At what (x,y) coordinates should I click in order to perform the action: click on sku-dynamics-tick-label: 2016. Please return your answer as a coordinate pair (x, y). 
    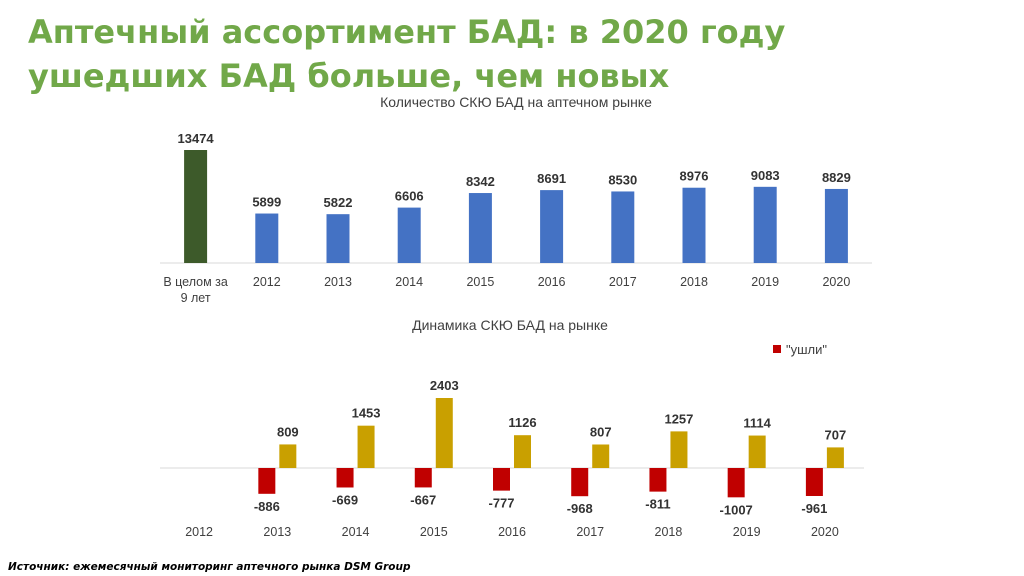
    Looking at the image, I should click on (512, 532).